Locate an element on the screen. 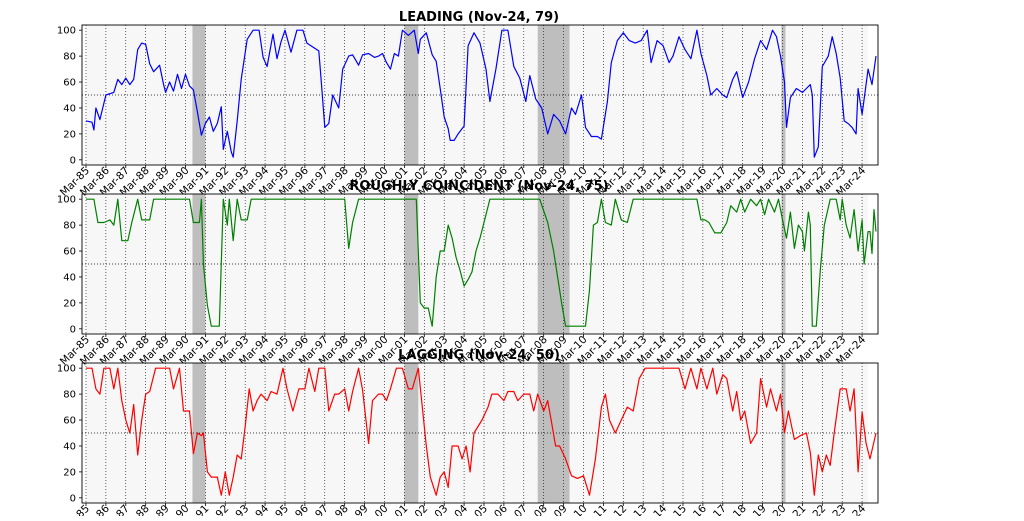  coincident-ytick-label-3: 60 is located at coordinates (69, 252).